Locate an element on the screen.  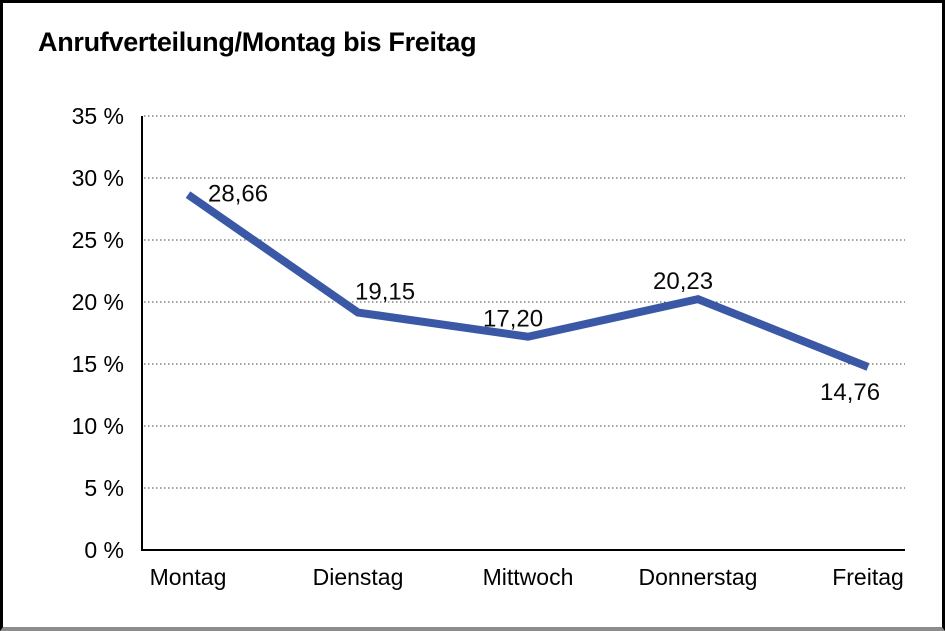
x-category-label: Mittwoch is located at coordinates (528, 577).